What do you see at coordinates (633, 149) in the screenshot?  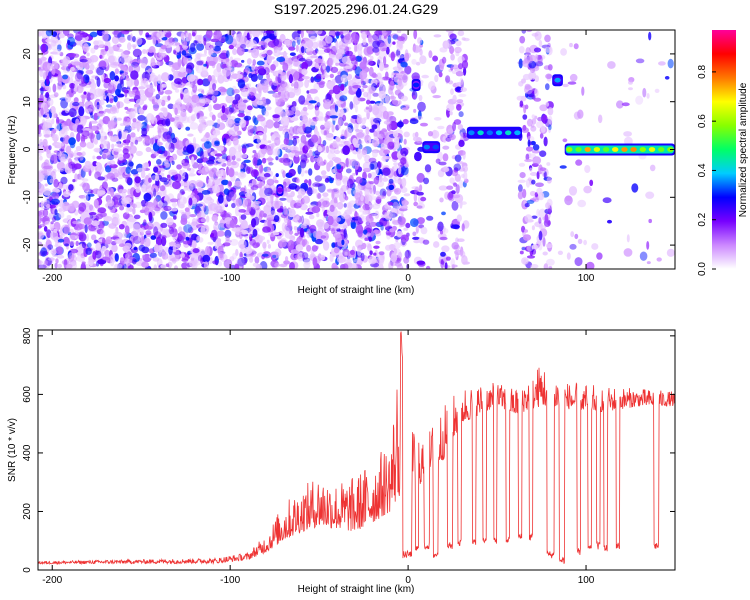 I see `signal-peak` at bounding box center [633, 149].